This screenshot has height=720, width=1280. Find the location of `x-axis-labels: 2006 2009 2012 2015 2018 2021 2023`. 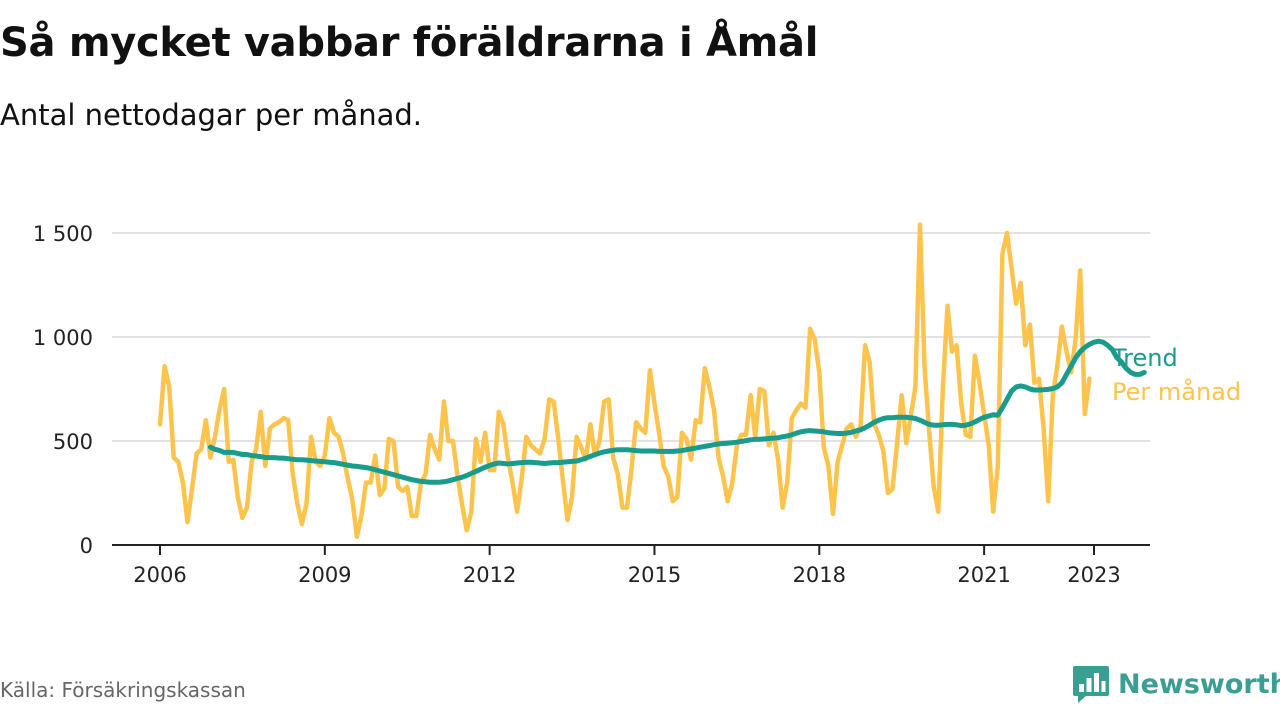

x-axis-labels: 2006 2009 2012 2015 2018 2021 2023 is located at coordinates (626, 575).